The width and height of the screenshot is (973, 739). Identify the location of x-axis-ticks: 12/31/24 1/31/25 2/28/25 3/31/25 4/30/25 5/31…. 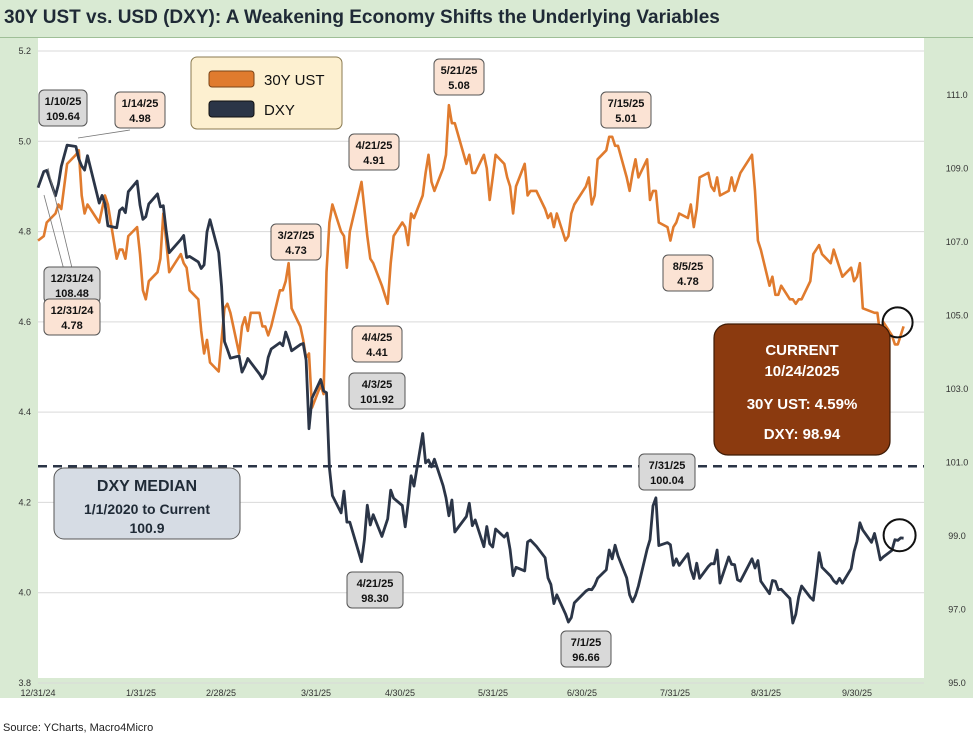
(446, 693).